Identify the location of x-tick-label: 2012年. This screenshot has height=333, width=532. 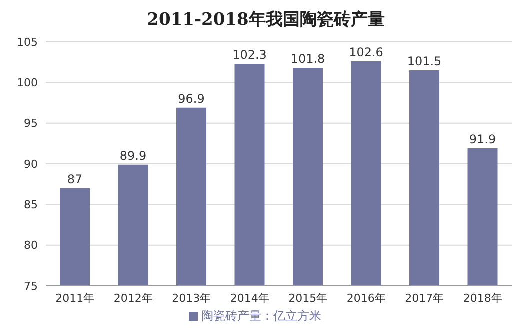
(133, 298).